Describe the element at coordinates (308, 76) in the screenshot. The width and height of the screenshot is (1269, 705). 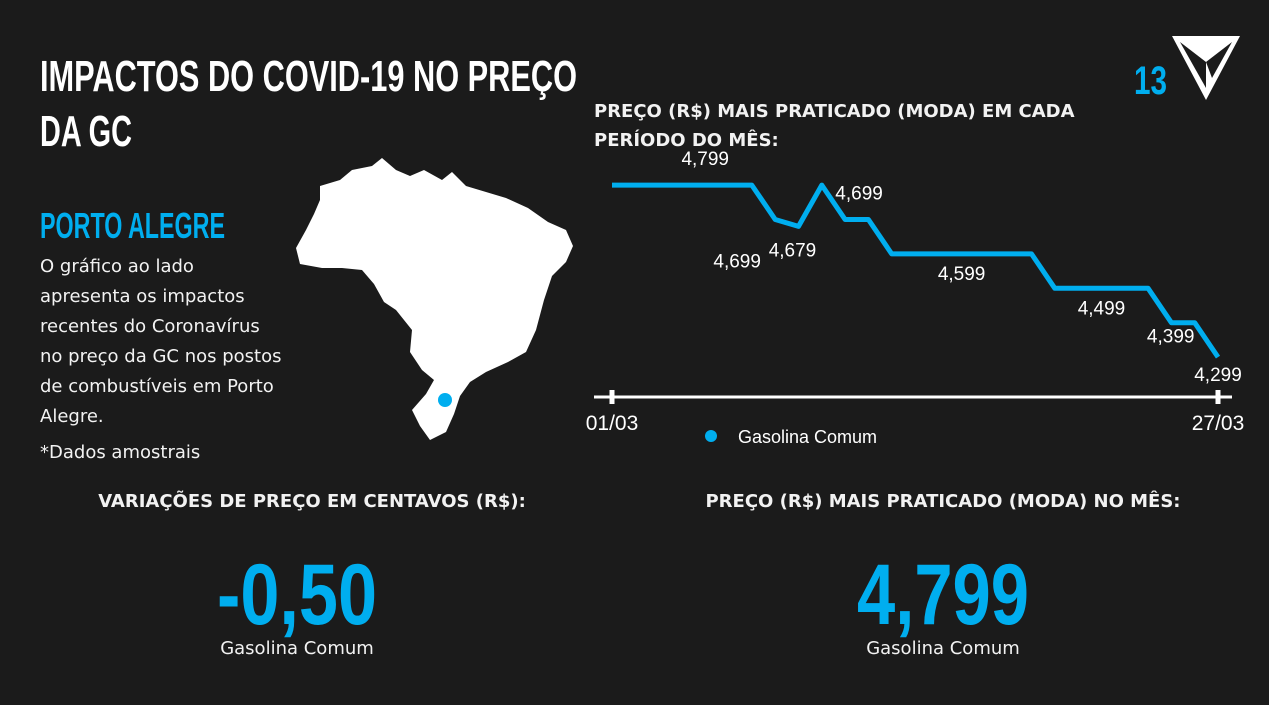
I see `title-line: IMPACTOS DO COVID-19 NO PREÇO` at that location.